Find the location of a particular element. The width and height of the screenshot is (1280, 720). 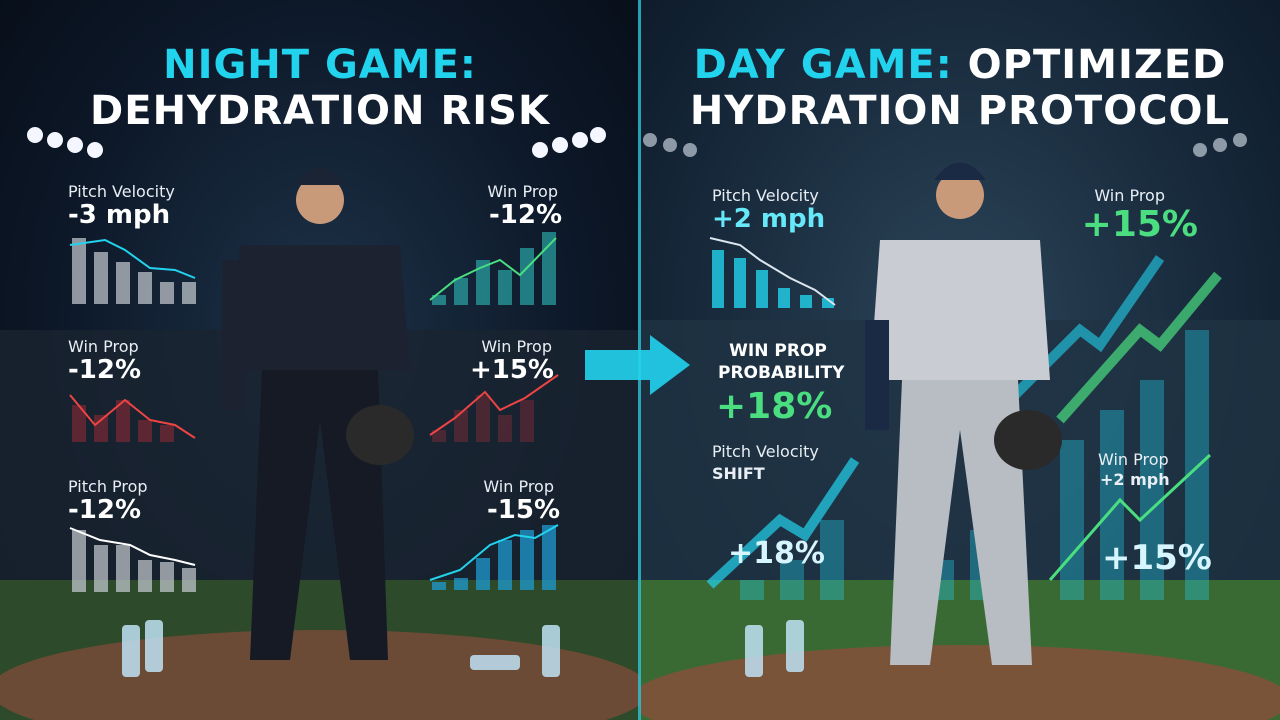

stat-sublabel: +2 mph is located at coordinates (1135, 479).